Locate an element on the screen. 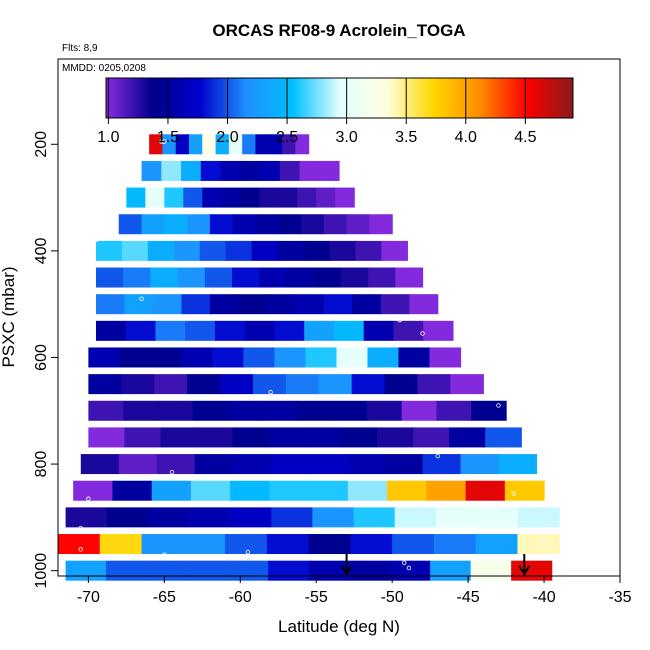  colorbar is located at coordinates (339, 98).